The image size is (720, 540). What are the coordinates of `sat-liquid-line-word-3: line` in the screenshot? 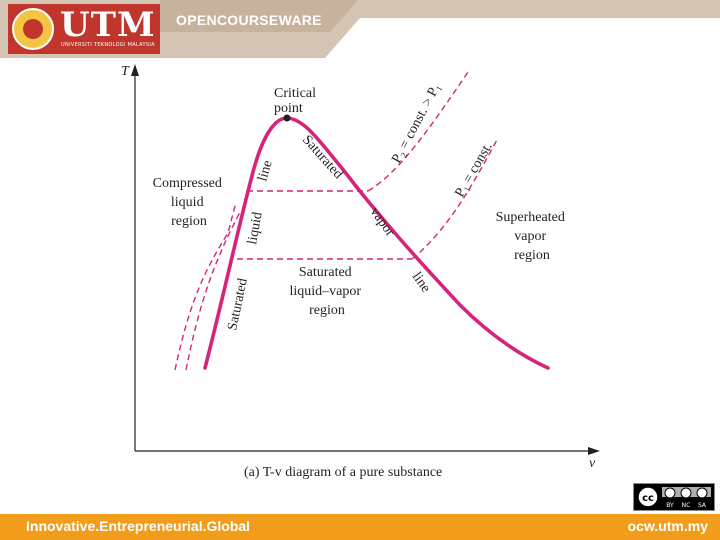 It's located at (265, 171).